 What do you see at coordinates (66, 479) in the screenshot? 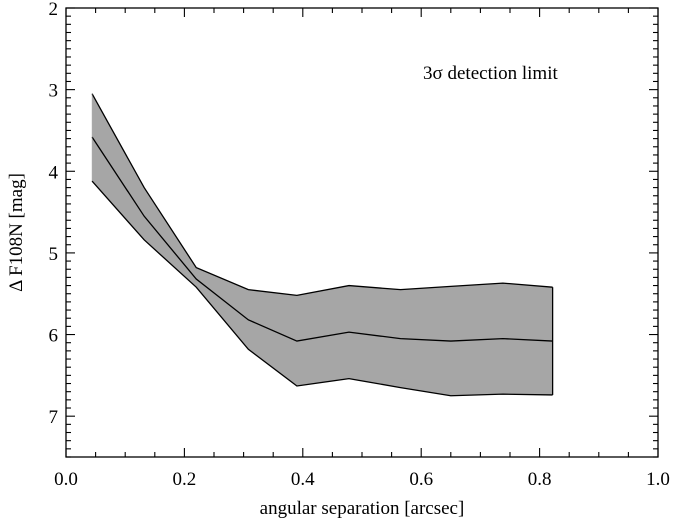
I see `x-tick-label: 0.0` at bounding box center [66, 479].